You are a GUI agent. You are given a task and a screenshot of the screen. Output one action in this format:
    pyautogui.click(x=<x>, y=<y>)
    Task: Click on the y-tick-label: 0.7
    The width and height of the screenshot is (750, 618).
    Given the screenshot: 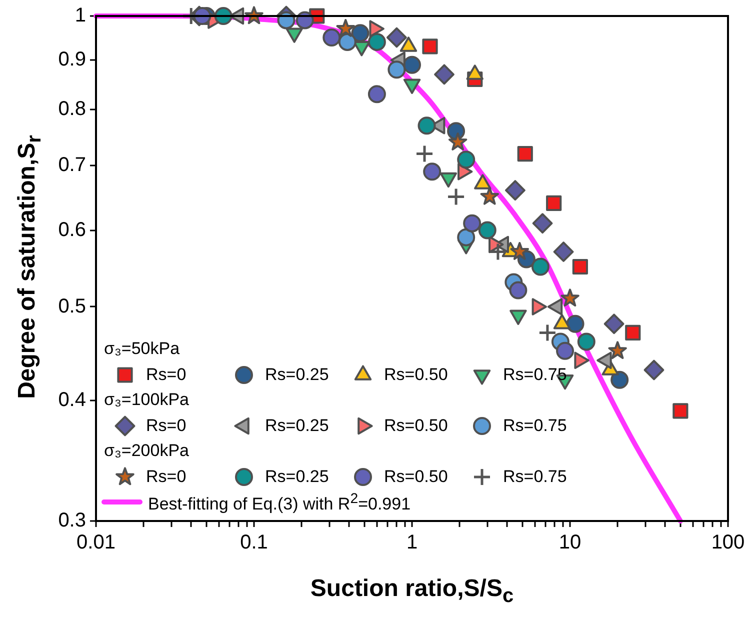 What is the action you would take?
    pyautogui.click(x=72, y=165)
    